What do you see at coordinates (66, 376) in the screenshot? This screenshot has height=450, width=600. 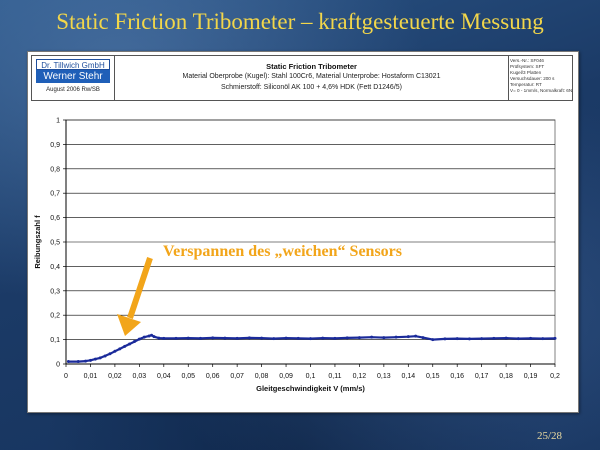 I see `x-tick-label: 0` at bounding box center [66, 376].